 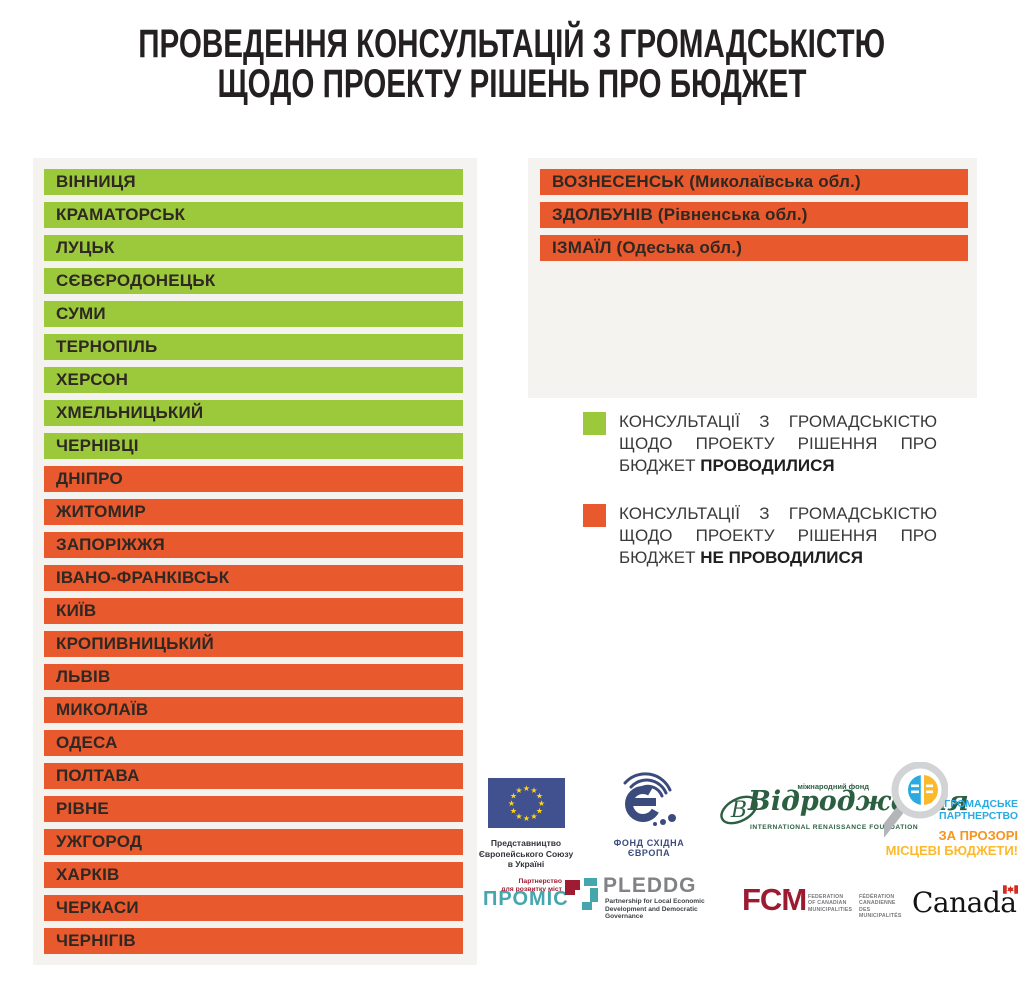 I want to click on city-label-22: ЧЕРКАСИ, so click(x=97, y=907).